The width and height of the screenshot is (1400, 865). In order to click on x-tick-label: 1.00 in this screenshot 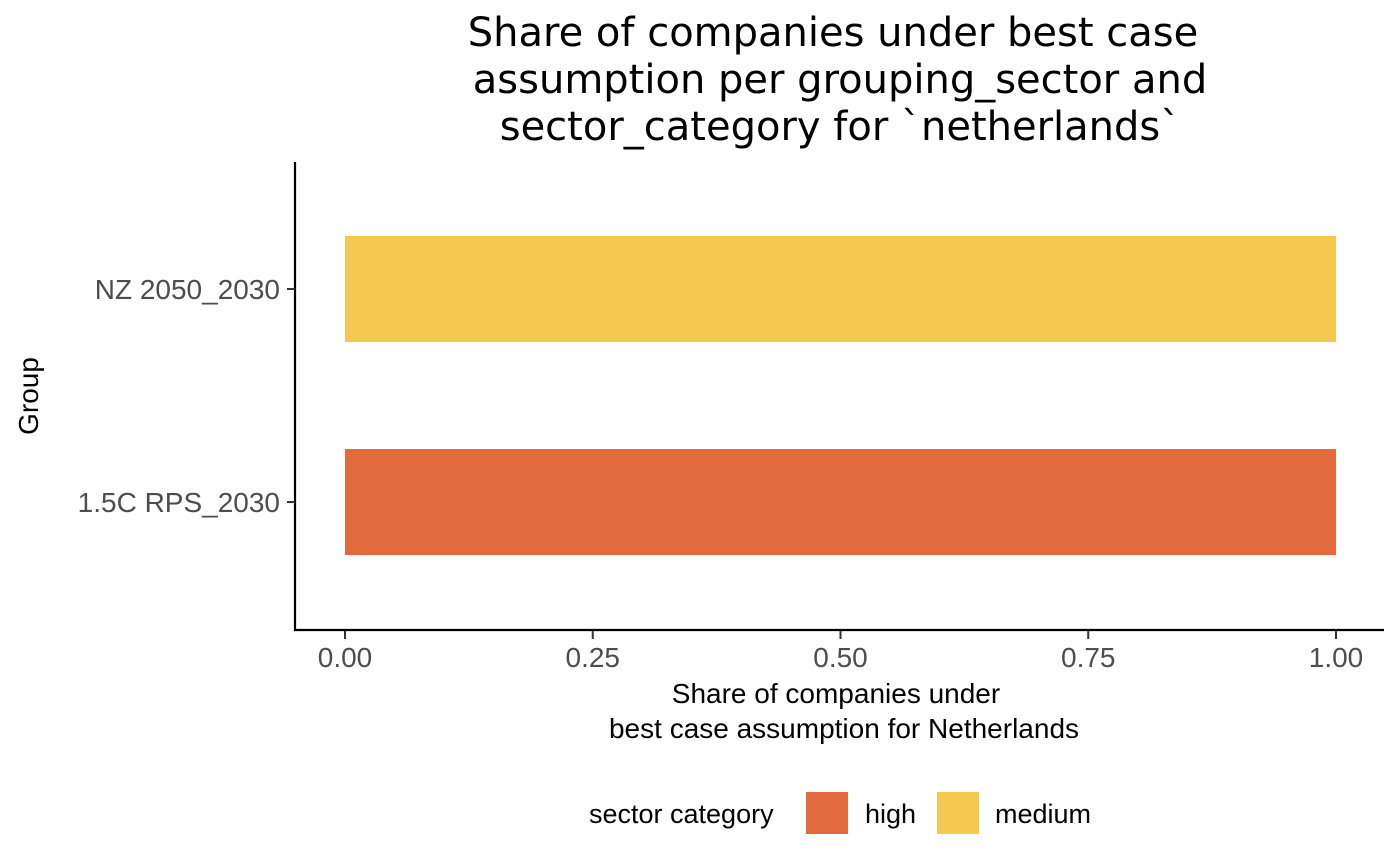, I will do `click(1336, 657)`.